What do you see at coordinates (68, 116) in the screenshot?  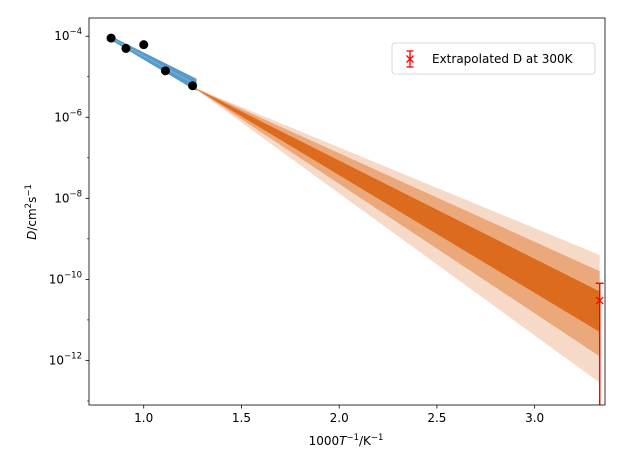 I see `y-tick-label: 10⁻⁶` at bounding box center [68, 116].